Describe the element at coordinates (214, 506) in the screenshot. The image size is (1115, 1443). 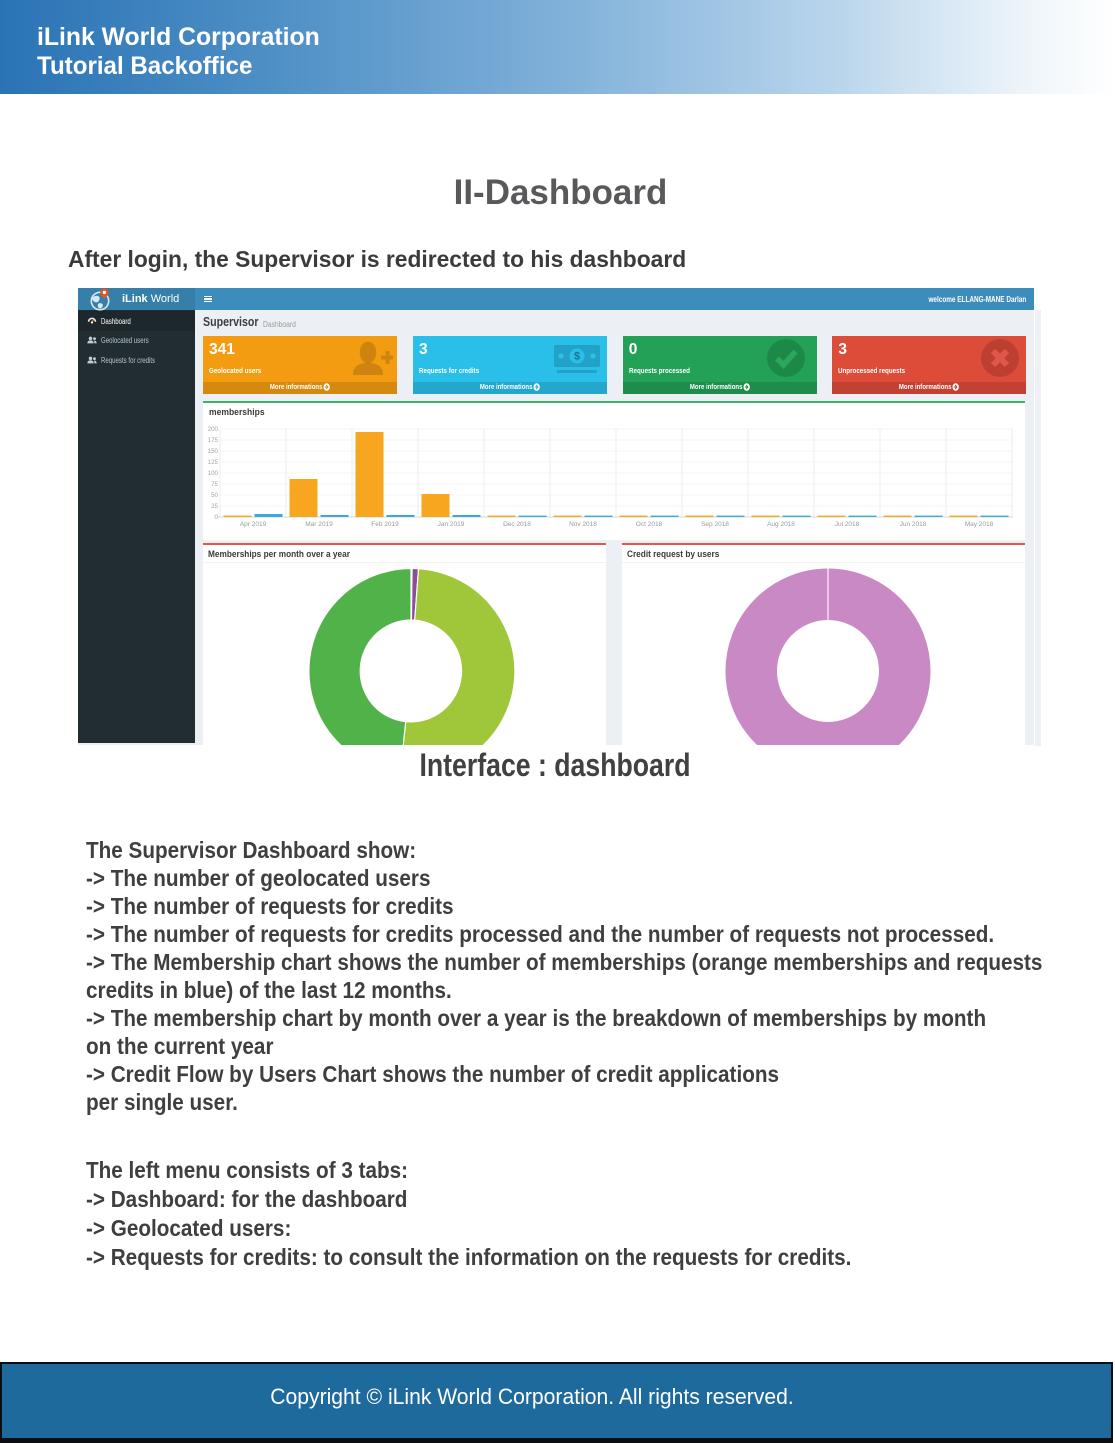
I see `svg-text: 25` at that location.